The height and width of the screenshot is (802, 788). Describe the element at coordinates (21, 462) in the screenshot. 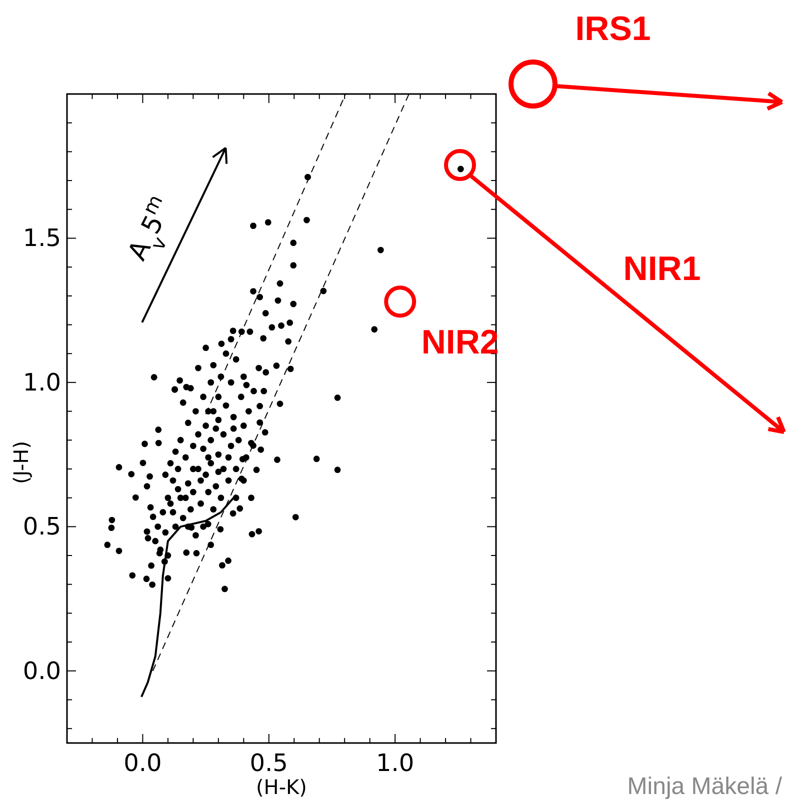

I see `y-axis-title: (J-H)` at that location.